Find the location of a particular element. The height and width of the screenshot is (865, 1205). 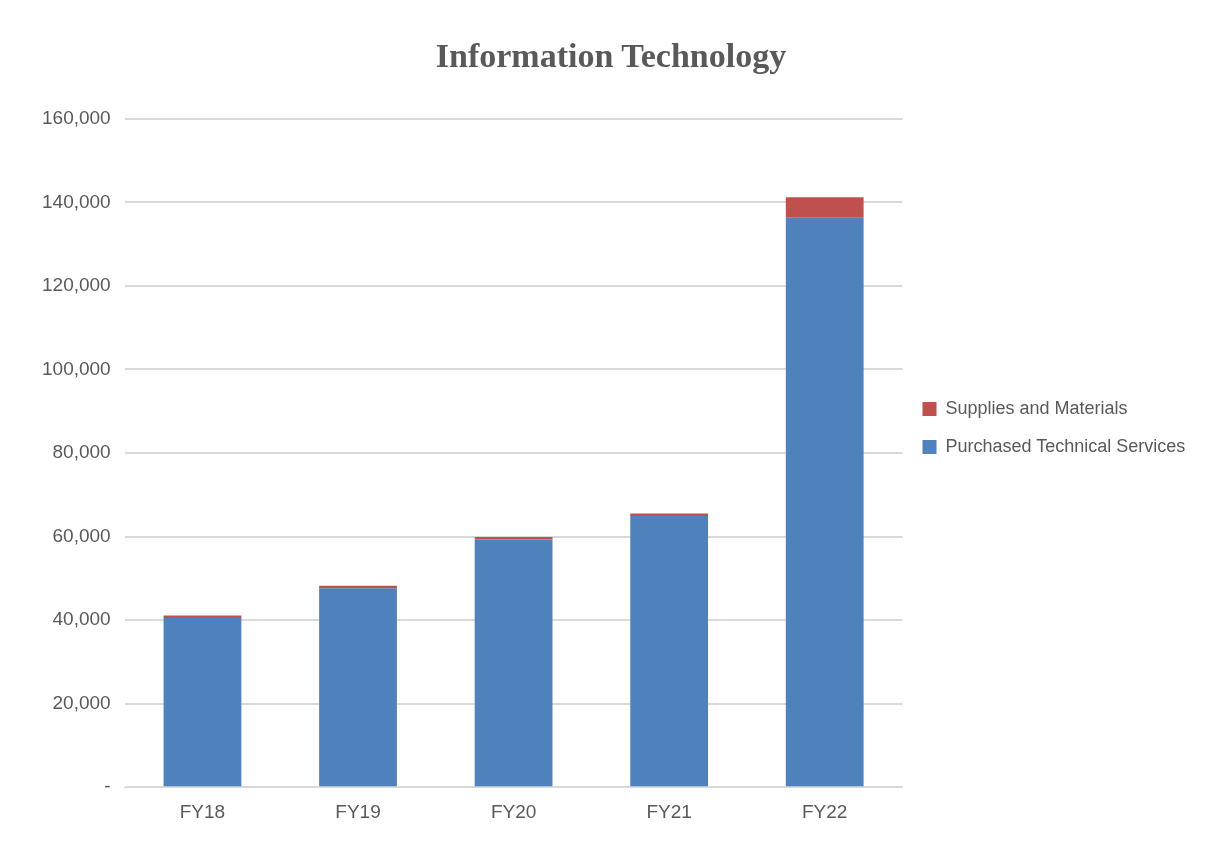

x-tick-label: FY18 is located at coordinates (202, 811).